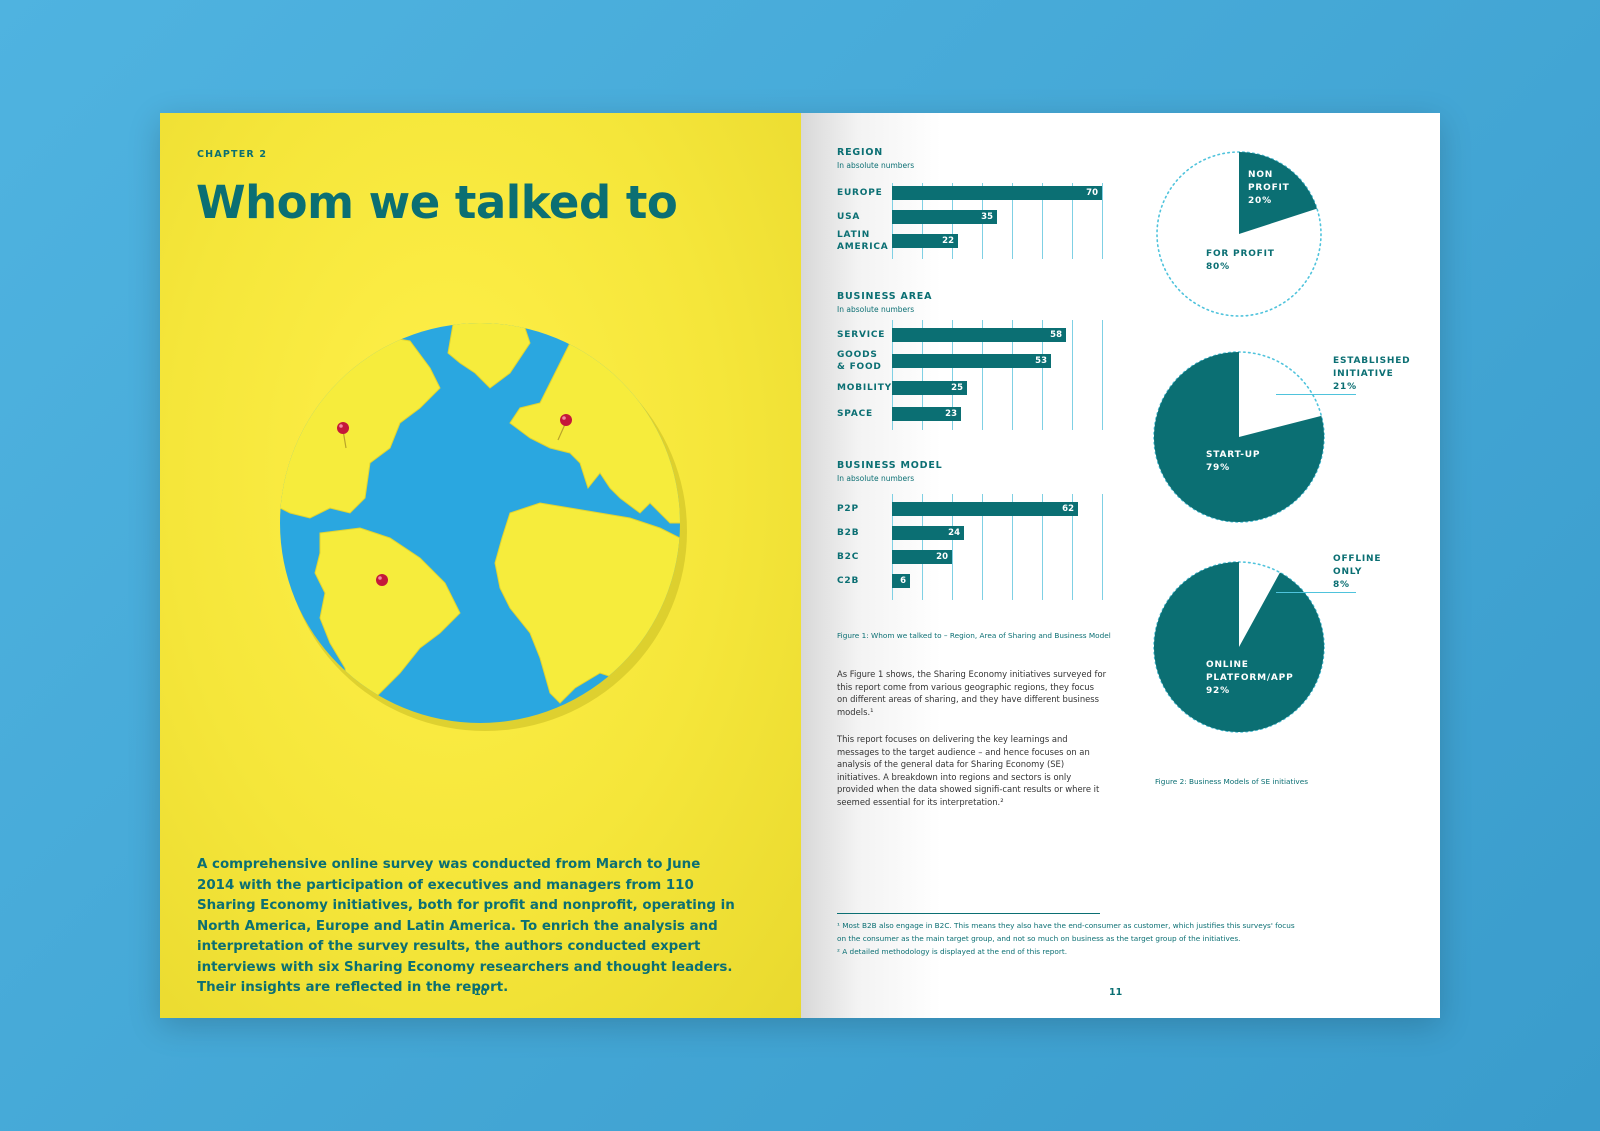 This screenshot has height=1131, width=1600. Describe the element at coordinates (985, 509) in the screenshot. I see `bar: 62` at that location.